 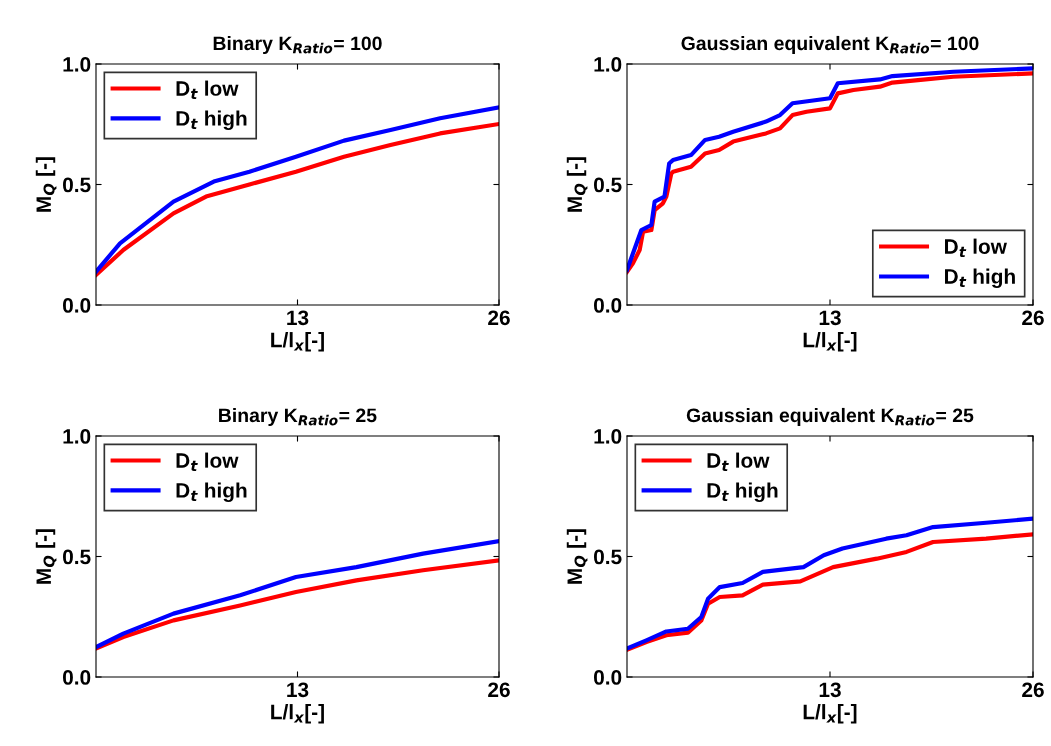 I want to click on chart-title: Binary K$_{Ratio}$= 100, so click(x=297, y=45).